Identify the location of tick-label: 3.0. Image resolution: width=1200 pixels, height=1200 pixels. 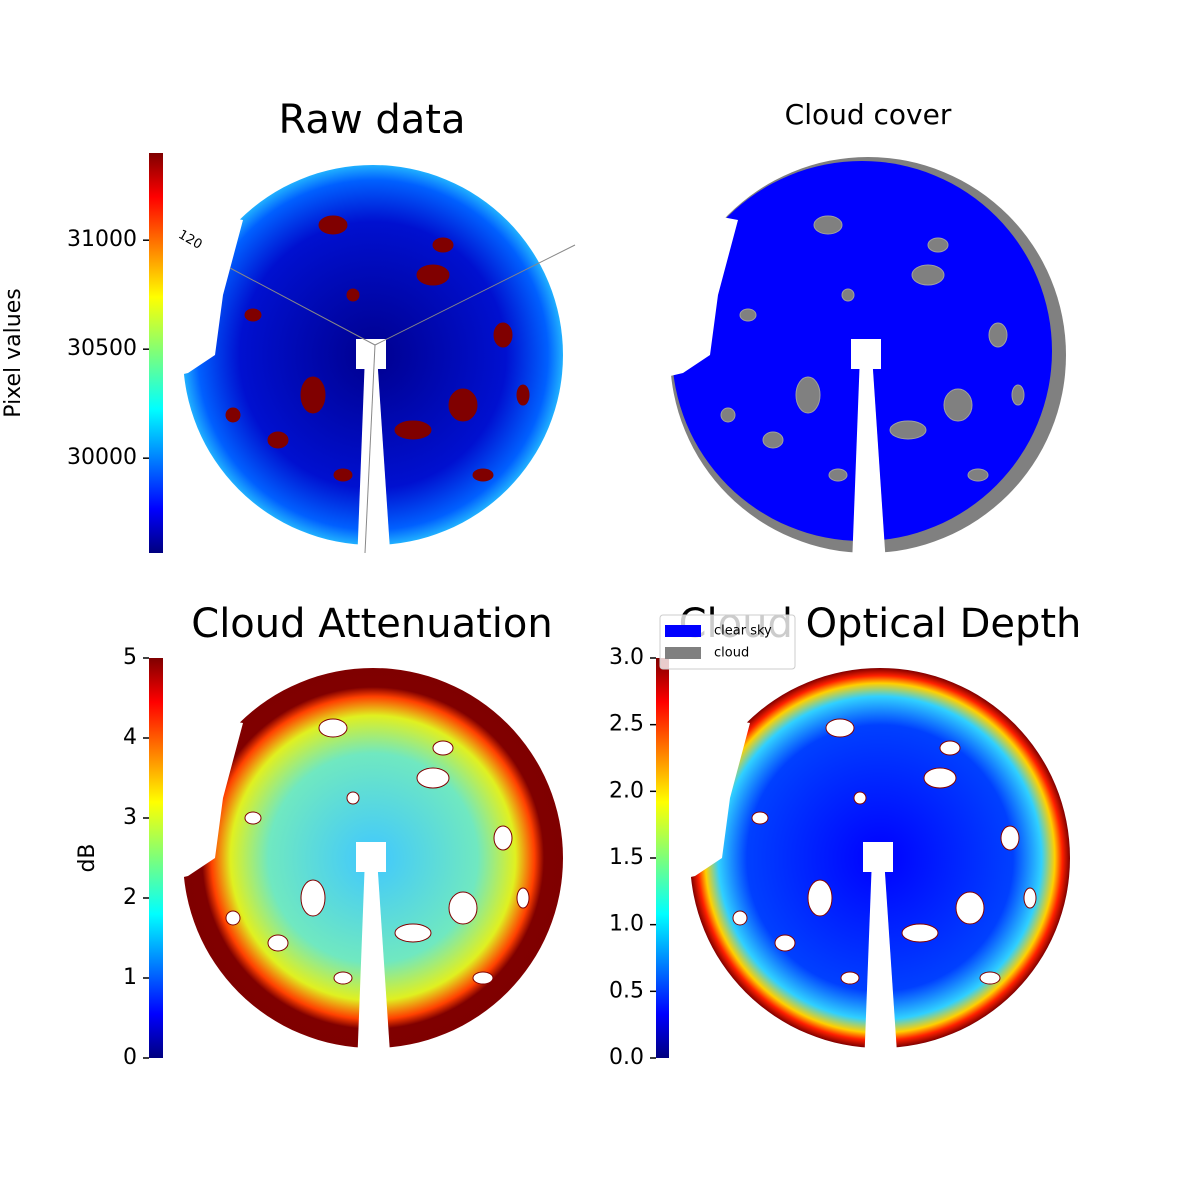
(626, 657).